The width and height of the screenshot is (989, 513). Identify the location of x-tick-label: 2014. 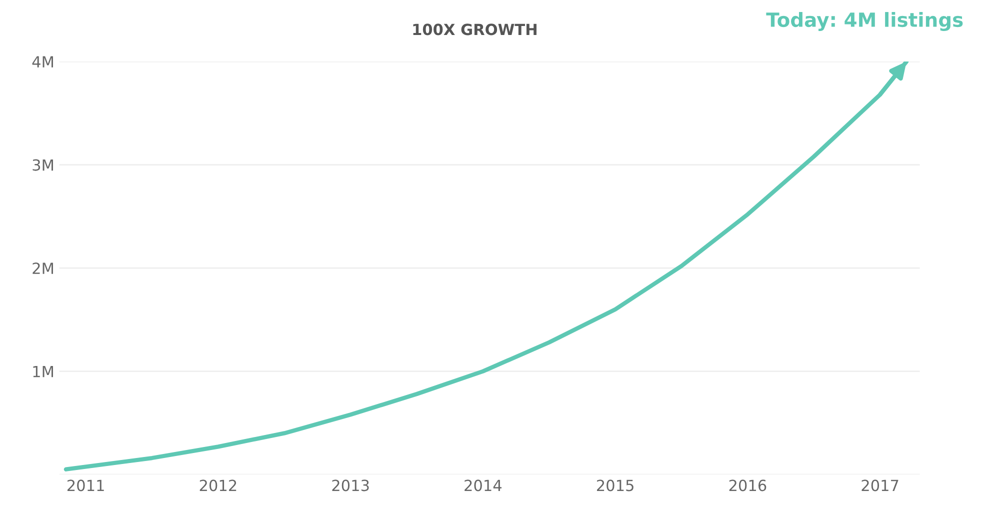
(483, 486).